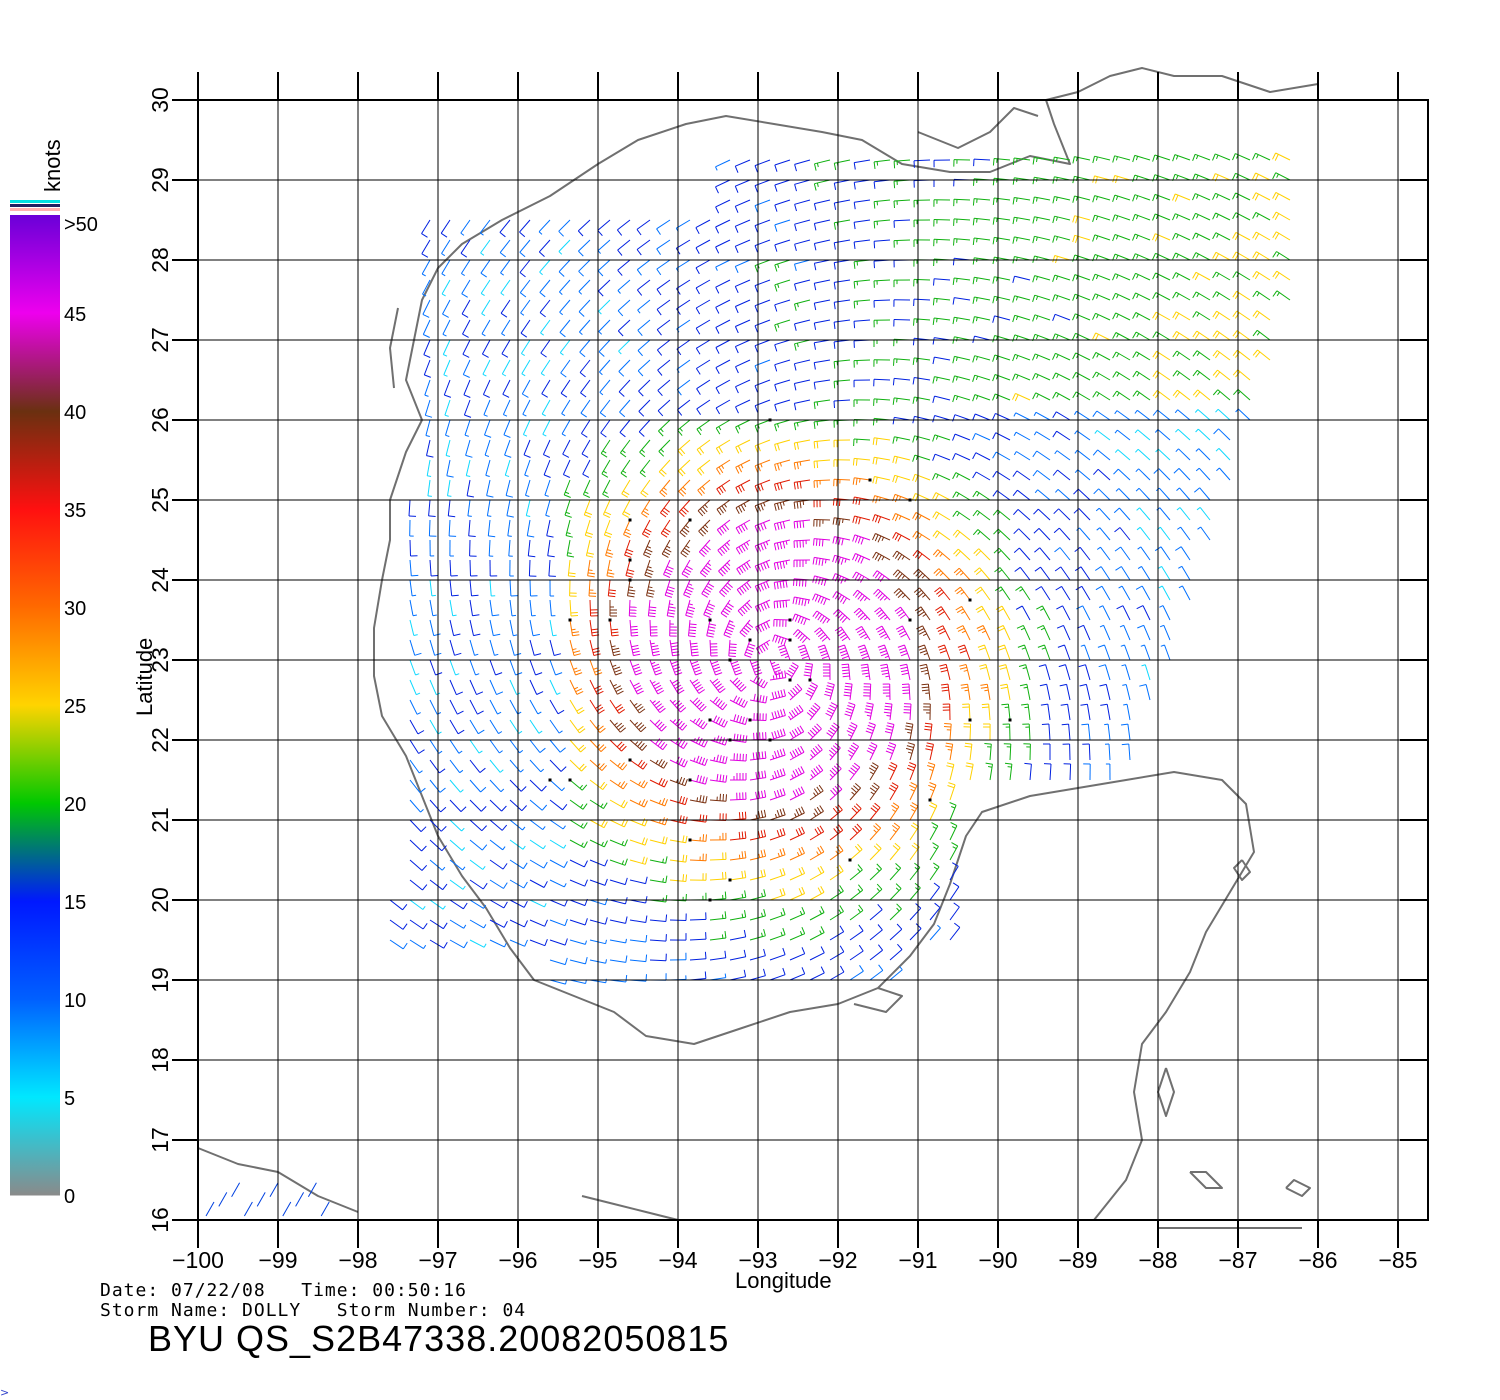  I want to click on colorbar-label-20: 20, so click(75, 805).